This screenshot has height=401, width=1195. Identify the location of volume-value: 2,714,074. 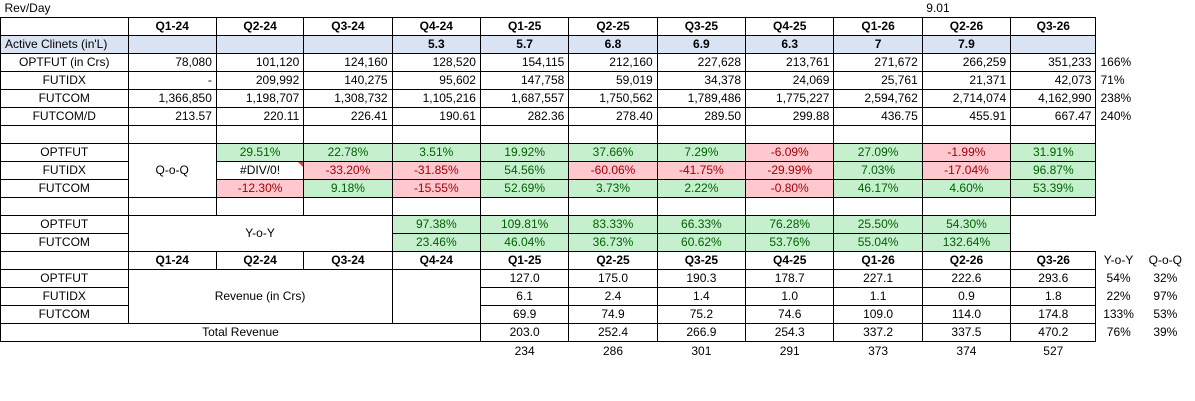
(966, 99).